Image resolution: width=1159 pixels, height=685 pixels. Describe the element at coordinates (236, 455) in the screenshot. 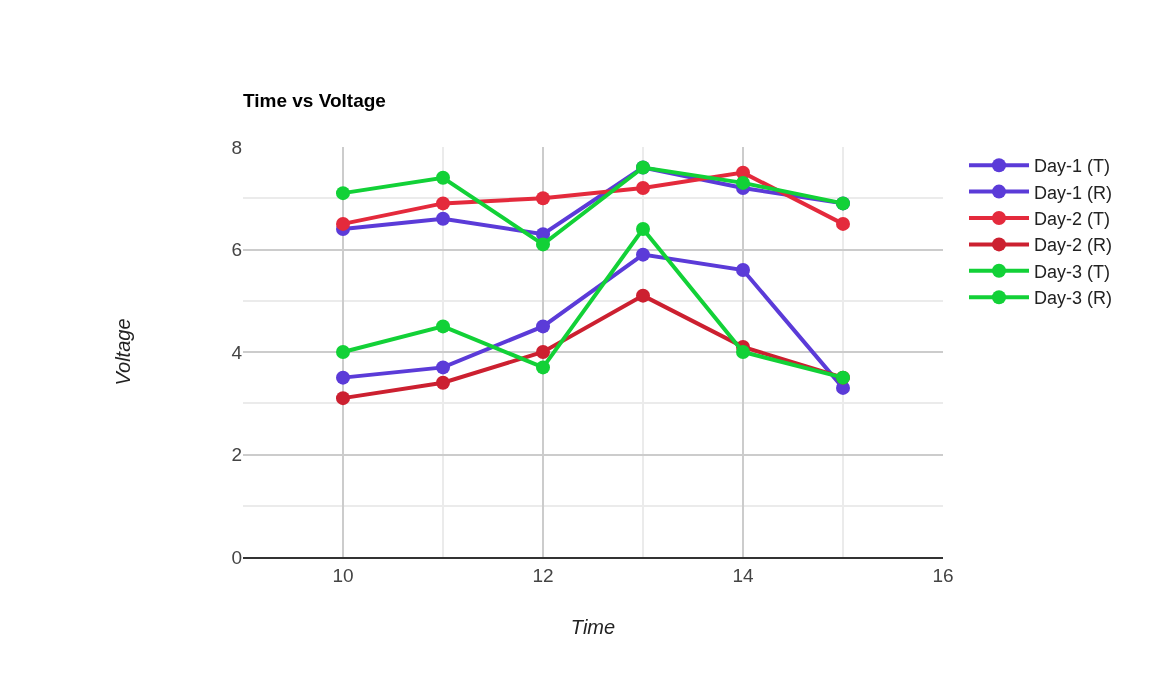

I see `y-tick-label: 2` at that location.